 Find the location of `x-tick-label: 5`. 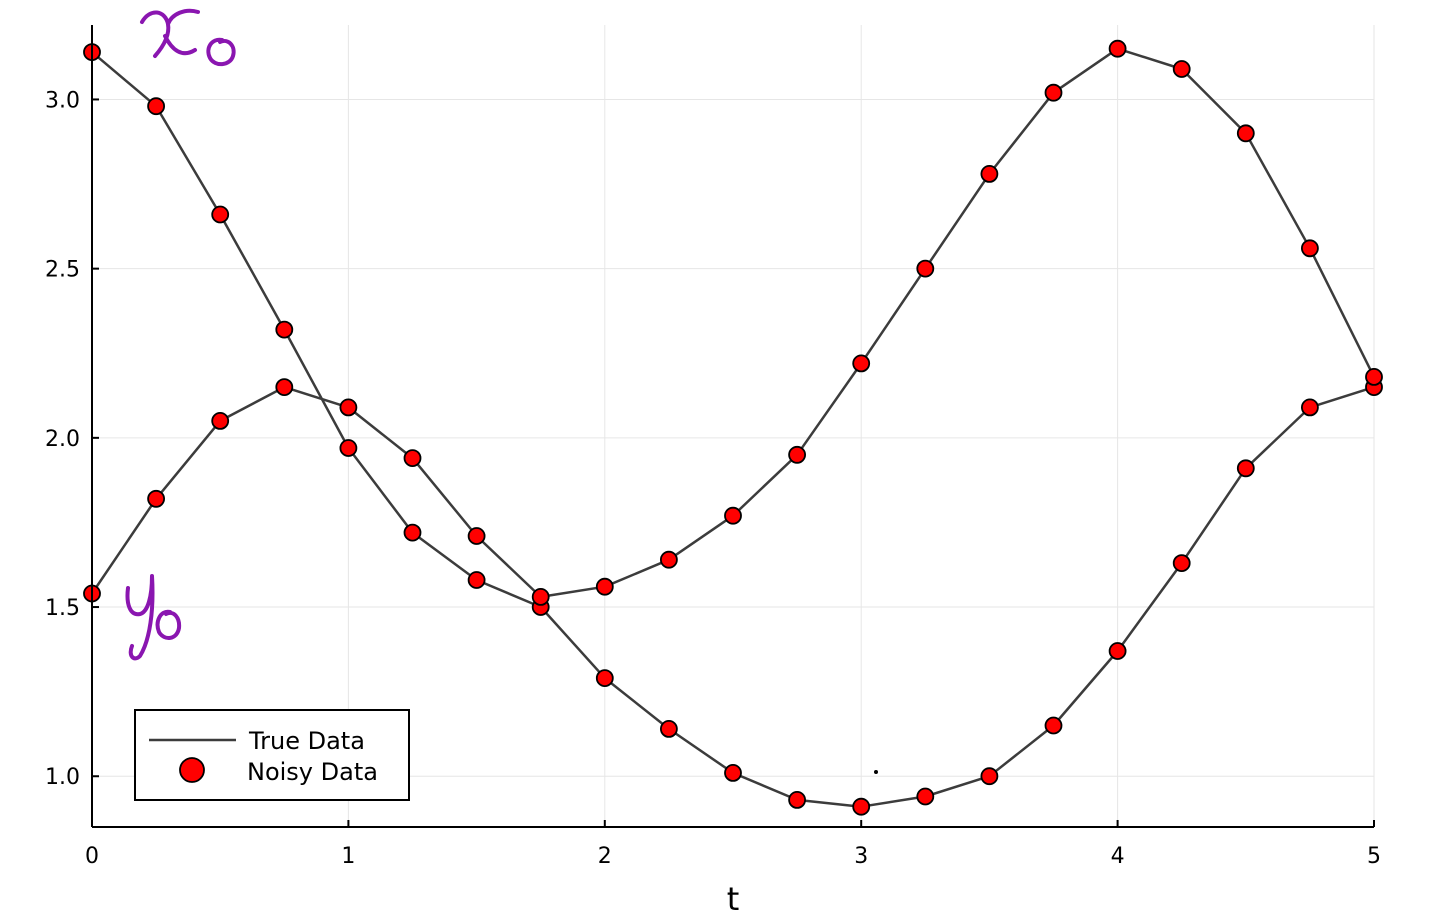

x-tick-label: 5 is located at coordinates (1374, 856).